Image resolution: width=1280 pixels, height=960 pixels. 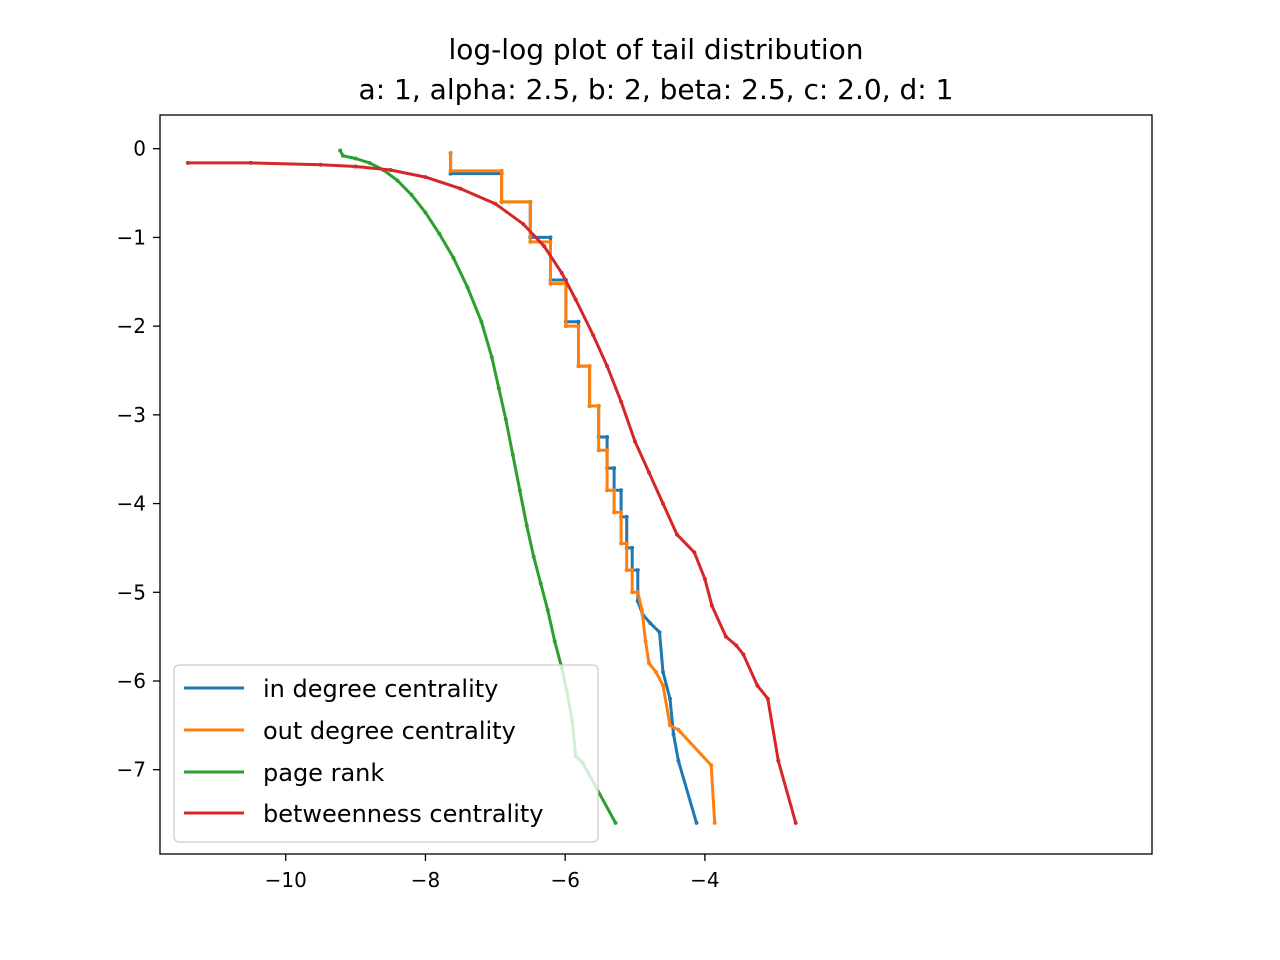 I want to click on x-tick-label: −6, so click(x=564, y=880).